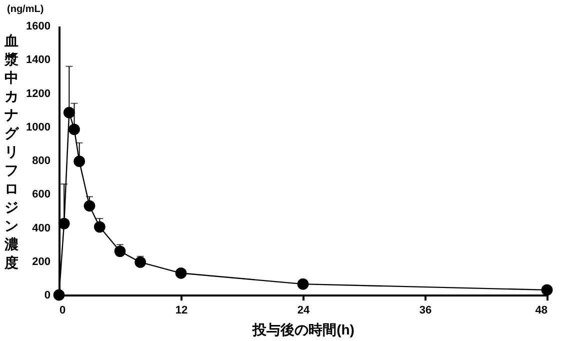 The height and width of the screenshot is (341, 563). Describe the element at coordinates (38, 60) in the screenshot. I see `y-tick-label: 1400` at that location.